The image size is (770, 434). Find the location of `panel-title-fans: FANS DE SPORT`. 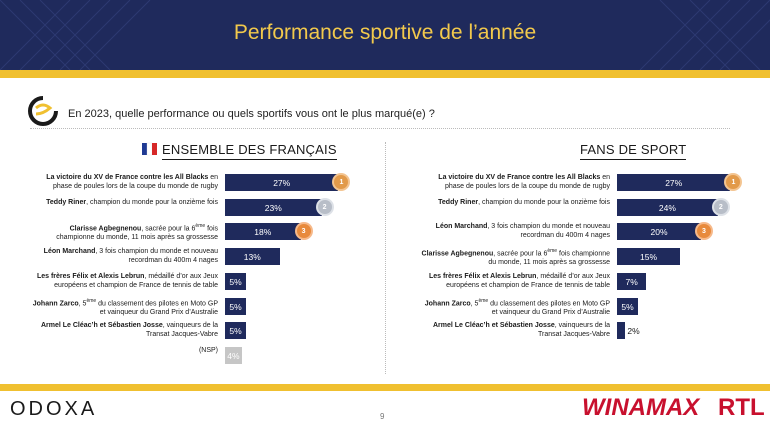

panel-title-fans: FANS DE SPORT is located at coordinates (633, 151).